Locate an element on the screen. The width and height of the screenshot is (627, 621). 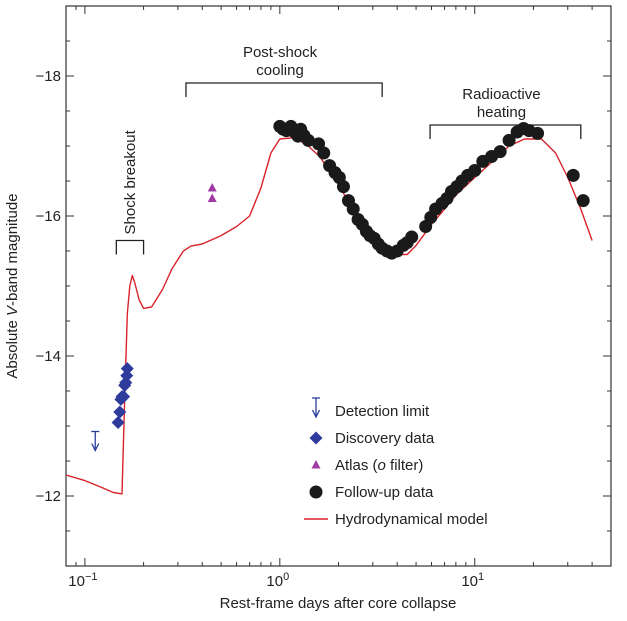
post-shock-cooling-bracket is located at coordinates (284, 89).